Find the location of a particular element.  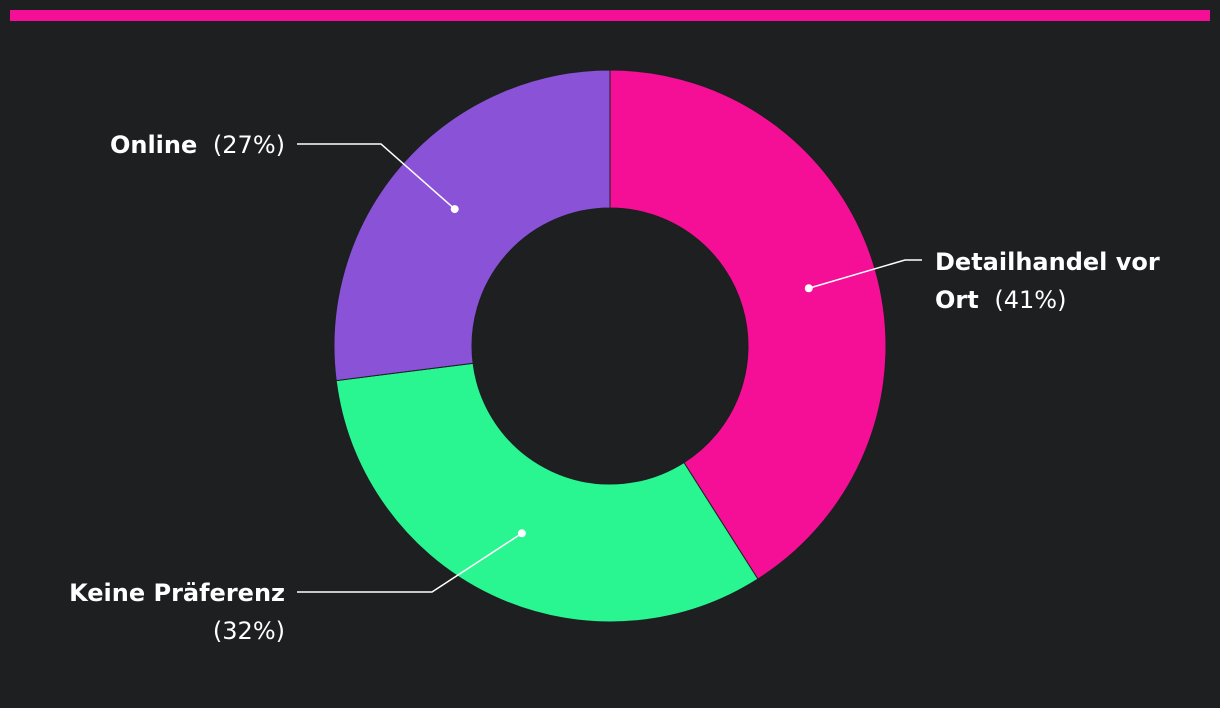

slice-online is located at coordinates (472, 225).